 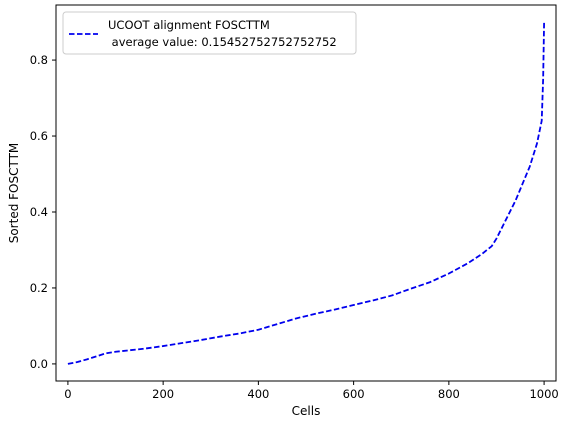 I want to click on y-tick-label: 0.2, so click(x=39, y=288).